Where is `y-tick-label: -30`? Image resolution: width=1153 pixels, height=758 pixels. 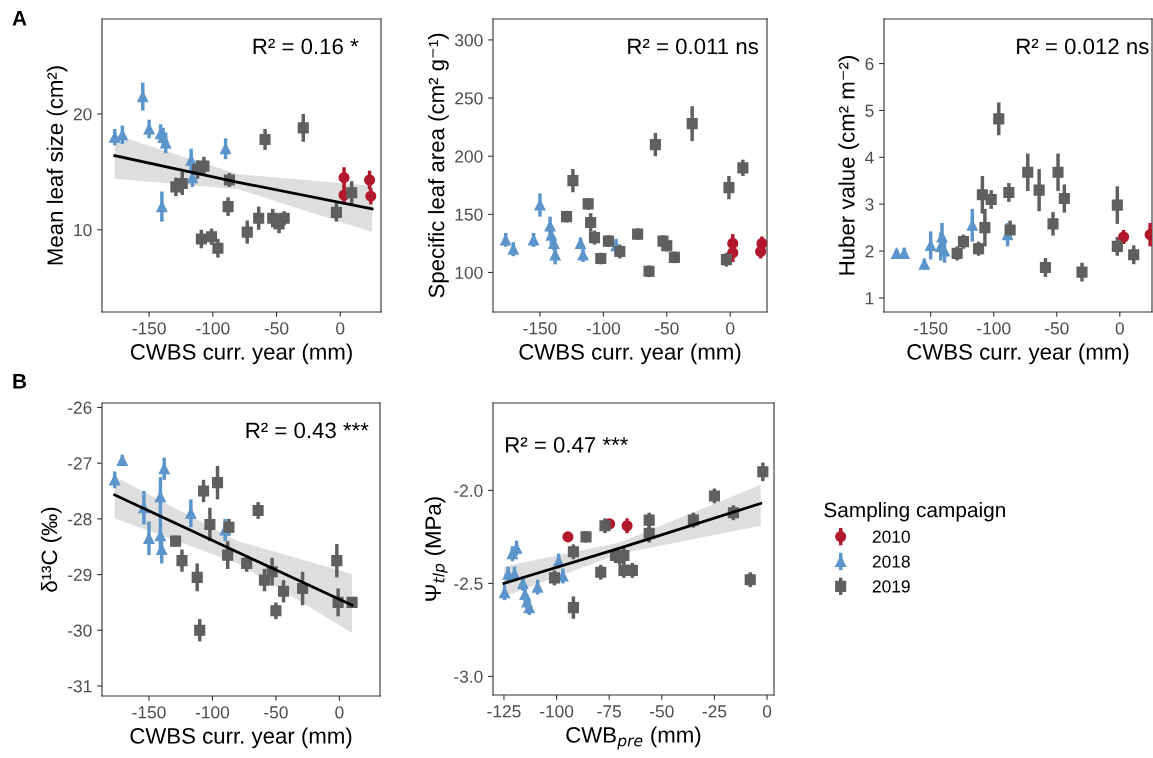
y-tick-label: -30 is located at coordinates (79, 630).